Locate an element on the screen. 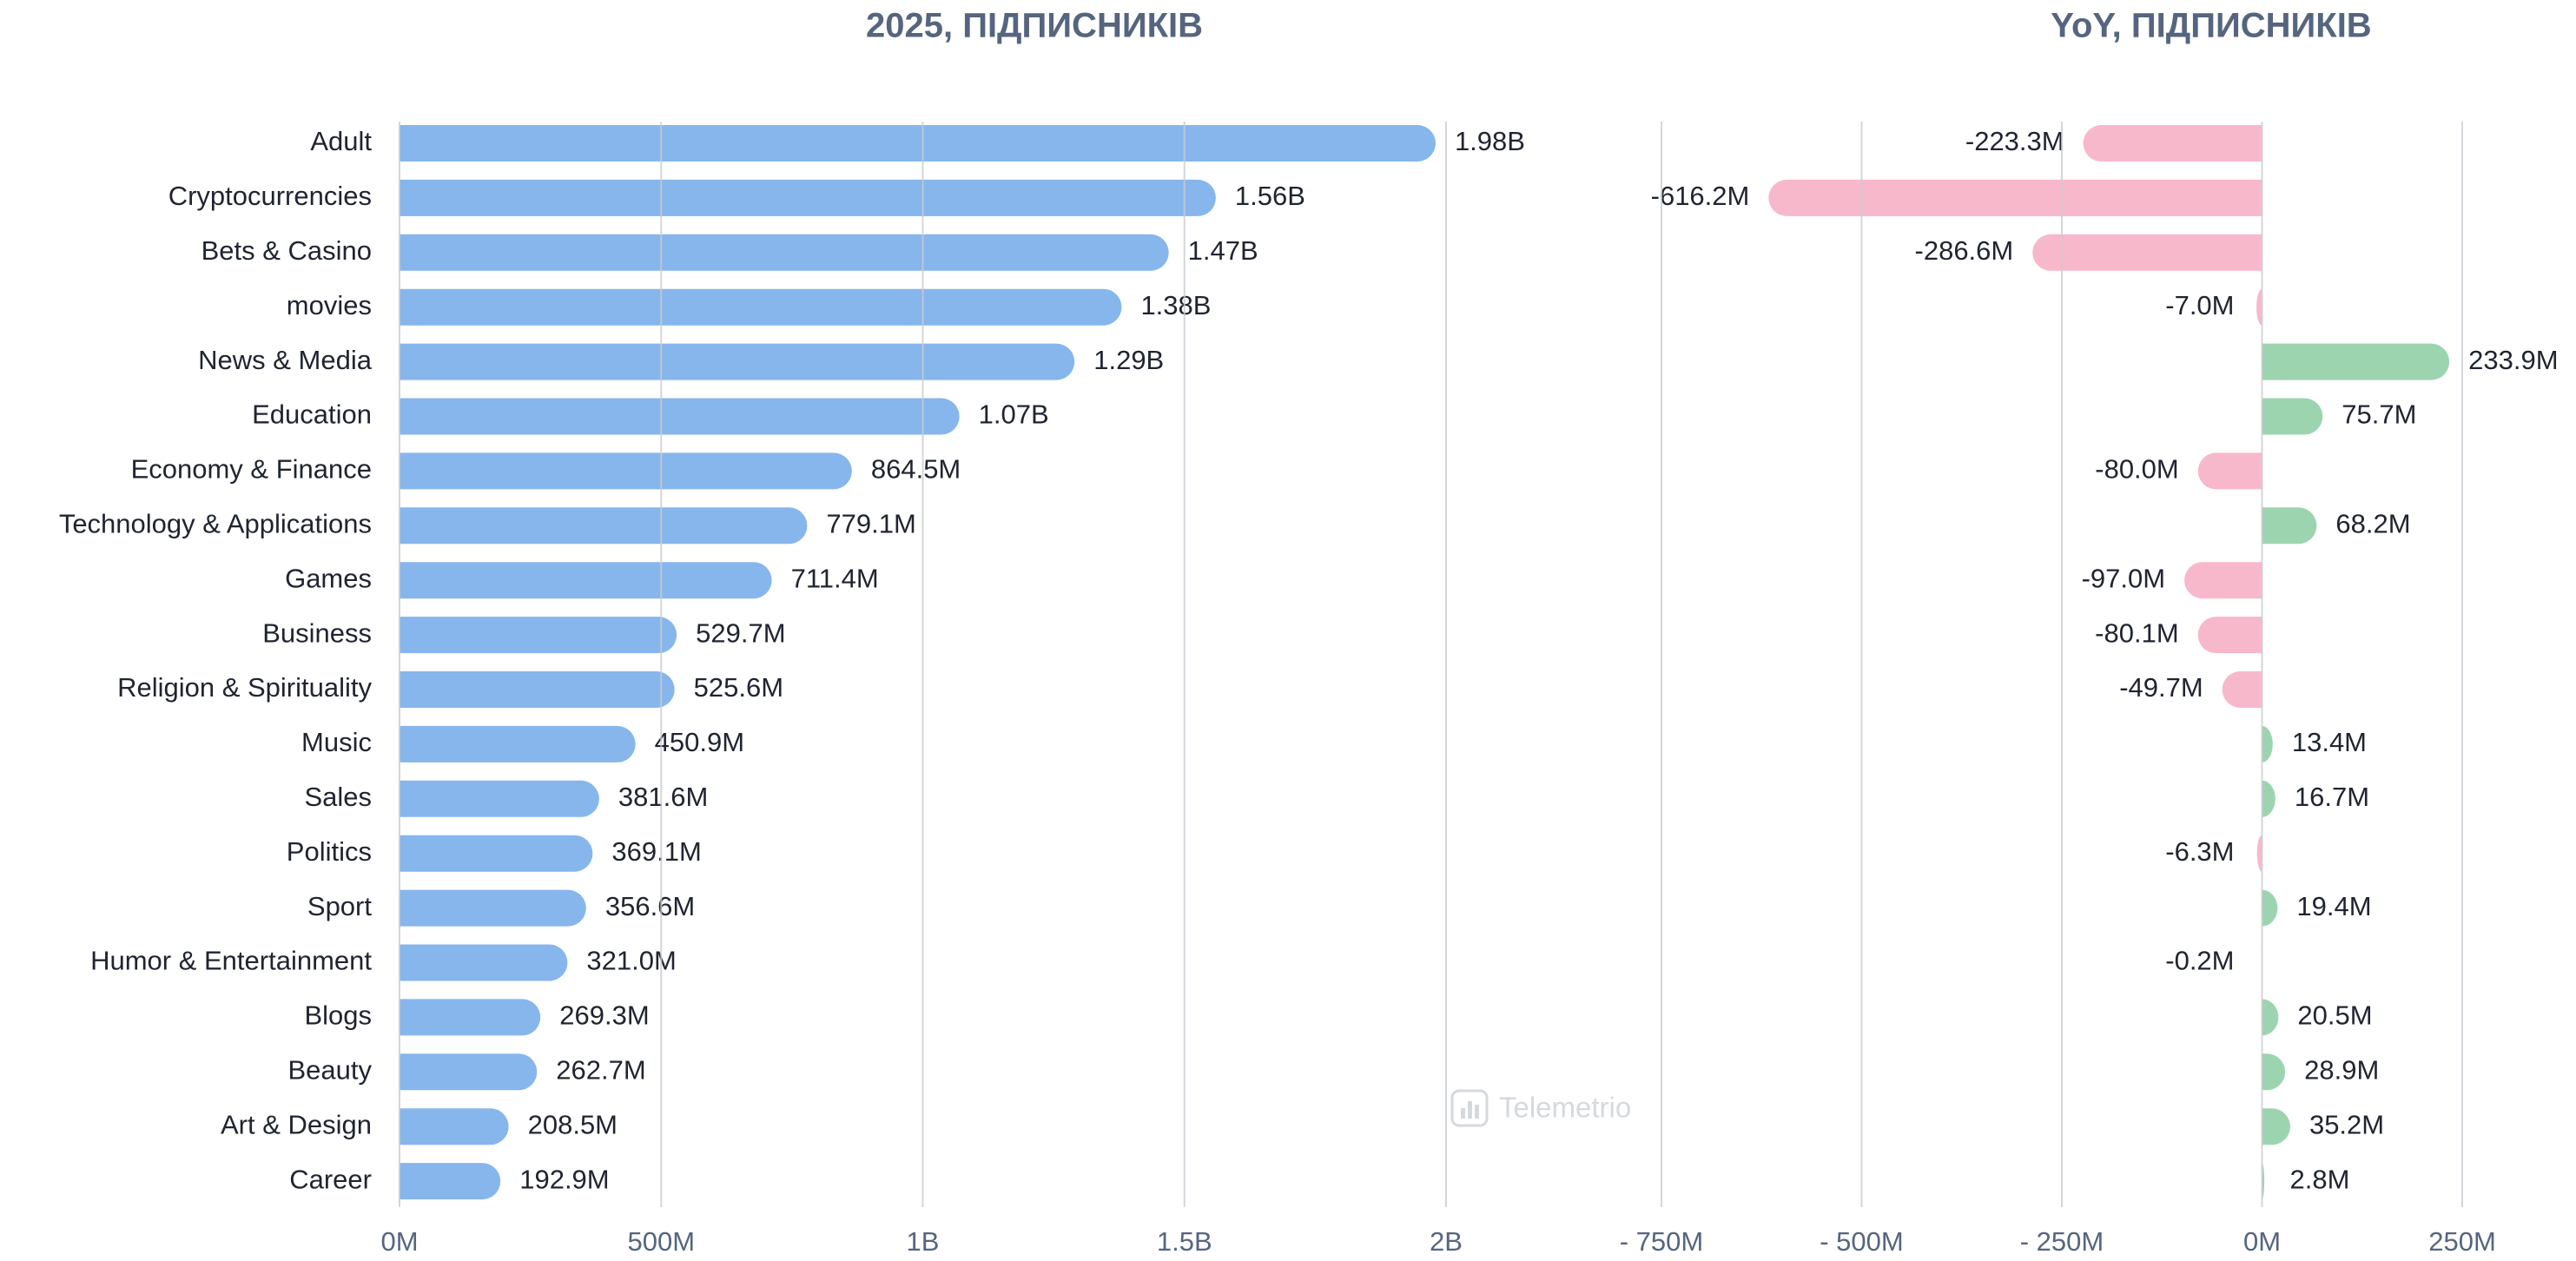  value-label: 1.98B is located at coordinates (1490, 141).